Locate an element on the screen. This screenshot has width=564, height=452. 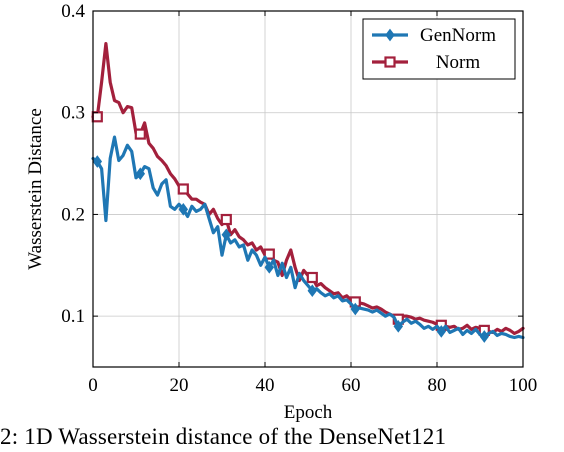
legend: GenNorm Norm is located at coordinates (439, 49).